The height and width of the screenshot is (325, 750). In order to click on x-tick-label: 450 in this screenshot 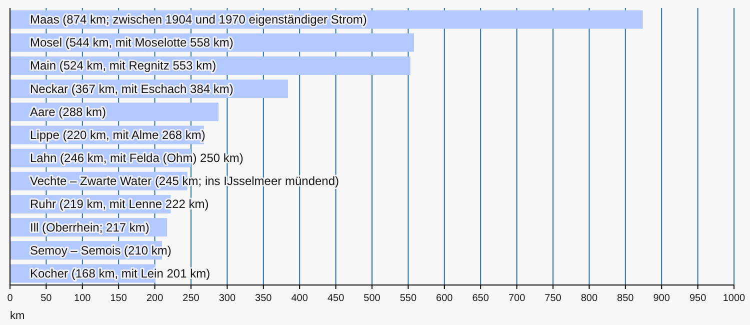, I will do `click(336, 298)`.